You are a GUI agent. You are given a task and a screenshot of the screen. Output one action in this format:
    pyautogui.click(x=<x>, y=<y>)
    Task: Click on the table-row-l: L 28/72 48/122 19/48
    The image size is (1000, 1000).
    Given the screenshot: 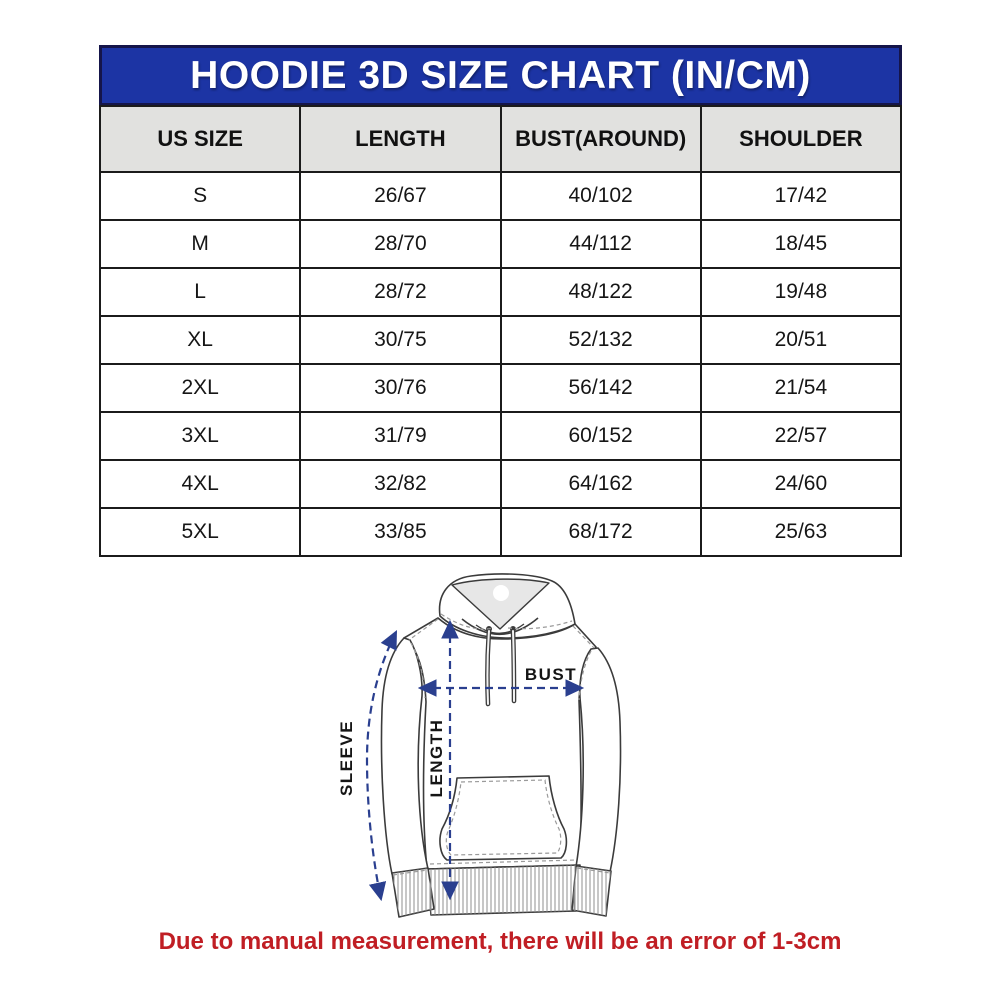 What is the action you would take?
    pyautogui.click(x=500, y=292)
    